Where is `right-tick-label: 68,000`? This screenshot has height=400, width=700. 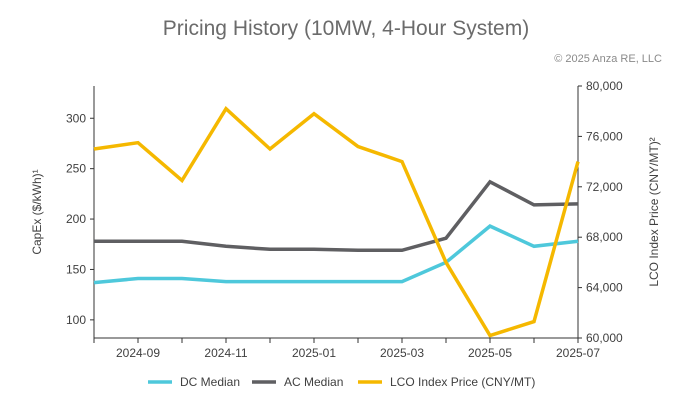
right-tick-label: 68,000 is located at coordinates (604, 237).